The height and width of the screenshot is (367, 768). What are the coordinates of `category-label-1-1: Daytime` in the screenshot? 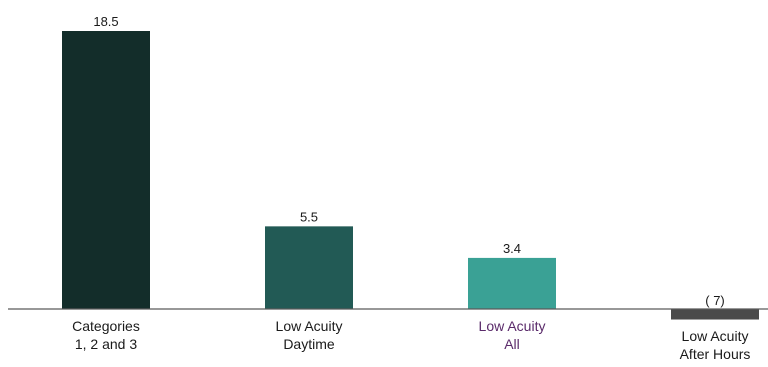 It's located at (309, 344).